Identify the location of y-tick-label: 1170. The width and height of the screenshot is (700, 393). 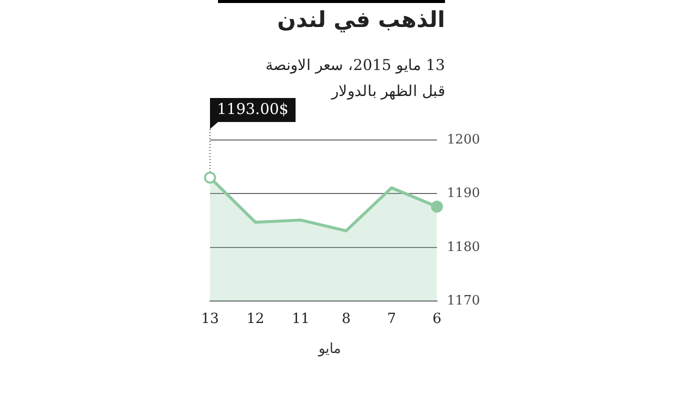
(463, 301).